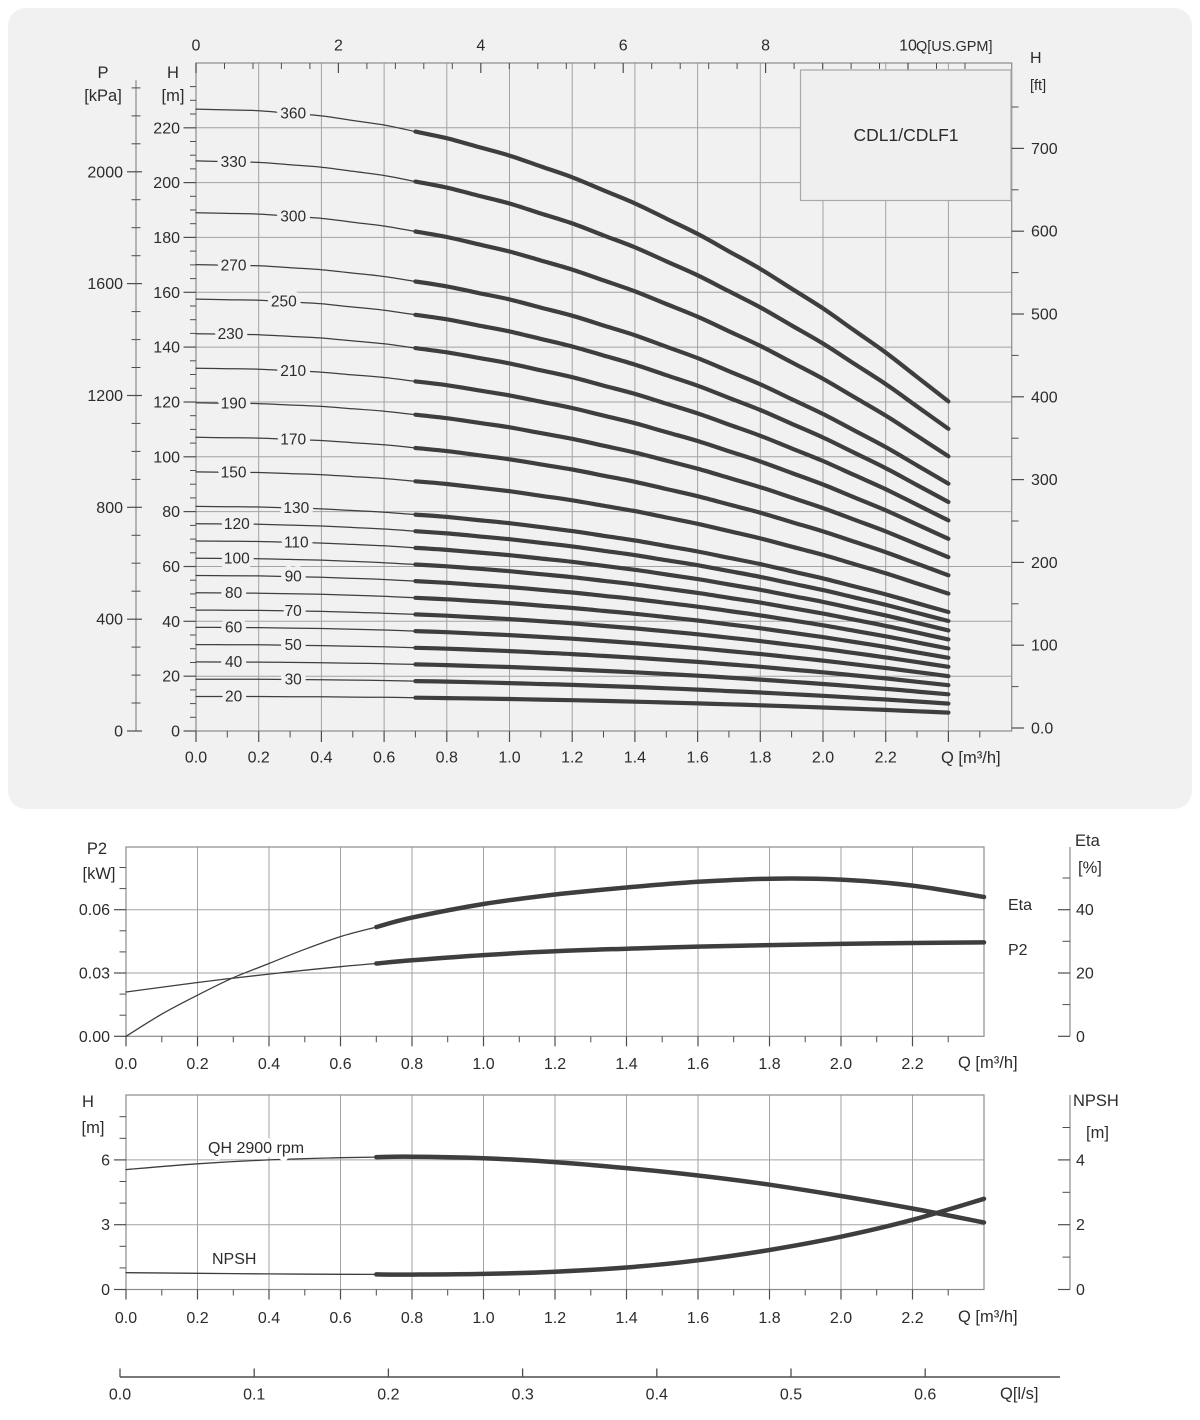 Image resolution: width=1200 pixels, height=1420 pixels. I want to click on curve-30-thin, so click(306, 680).